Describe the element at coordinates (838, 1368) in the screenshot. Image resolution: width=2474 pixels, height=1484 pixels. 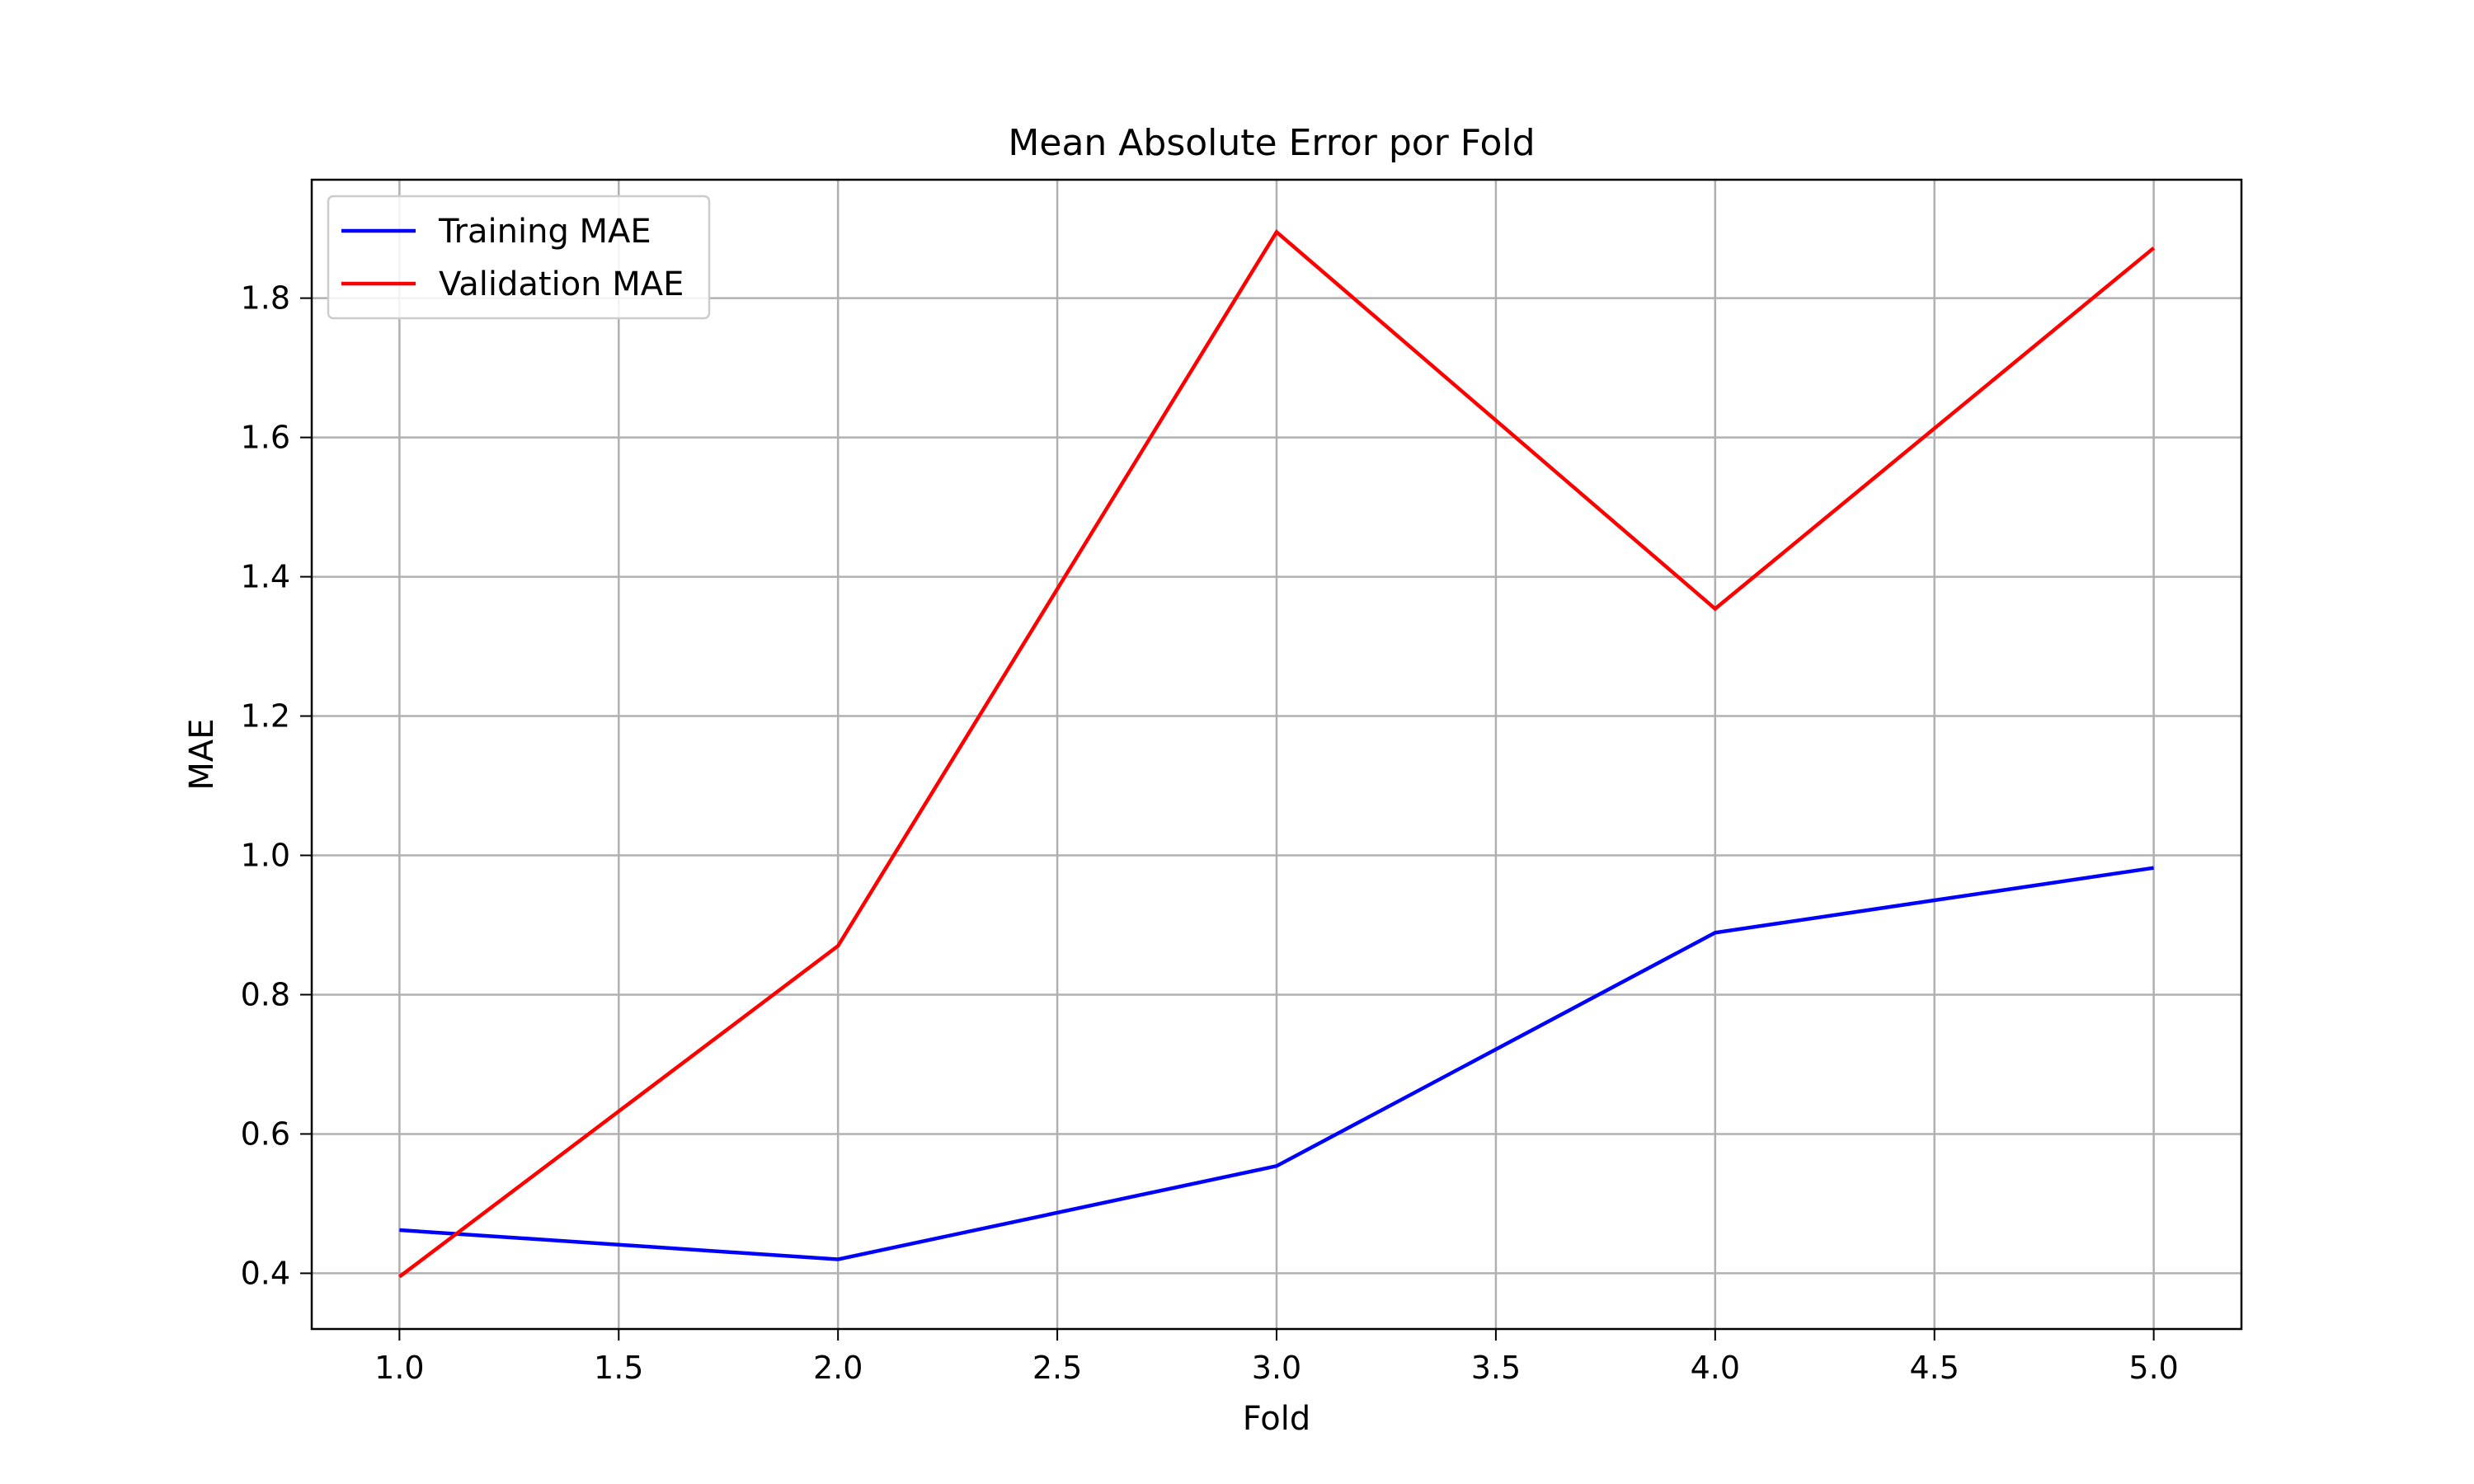
I see `x-tick-label: 2.0` at that location.